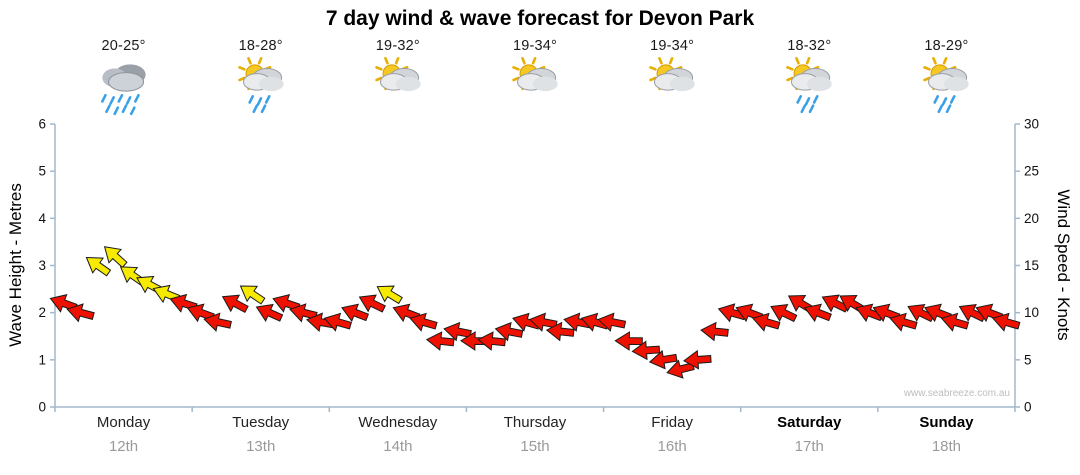 Image resolution: width=1080 pixels, height=475 pixels. I want to click on right-tick-label: 15, so click(1031, 265).